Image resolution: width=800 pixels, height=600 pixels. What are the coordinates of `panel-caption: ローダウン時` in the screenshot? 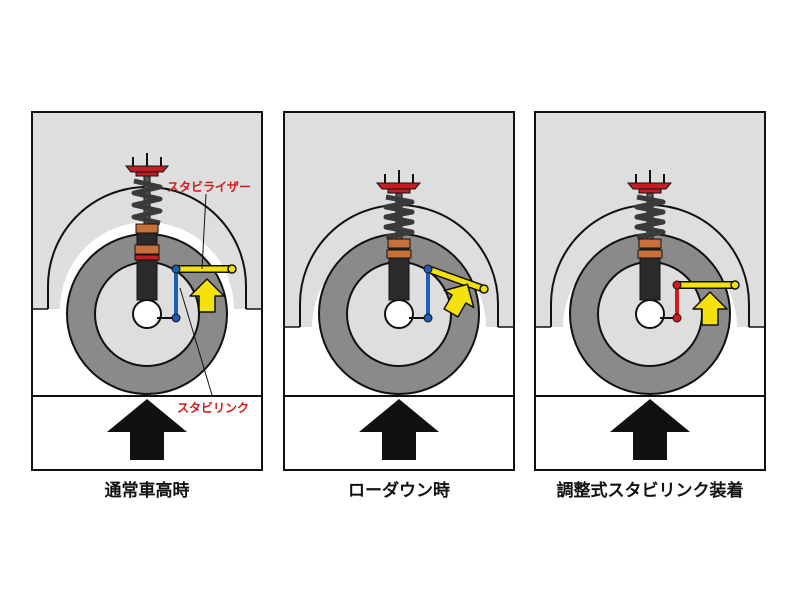 It's located at (399, 490).